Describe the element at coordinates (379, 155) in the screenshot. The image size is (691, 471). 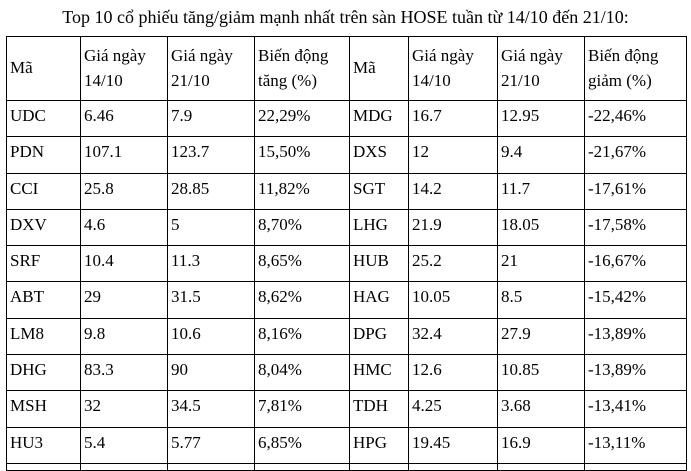
I see `ticker-cell: DXS` at that location.